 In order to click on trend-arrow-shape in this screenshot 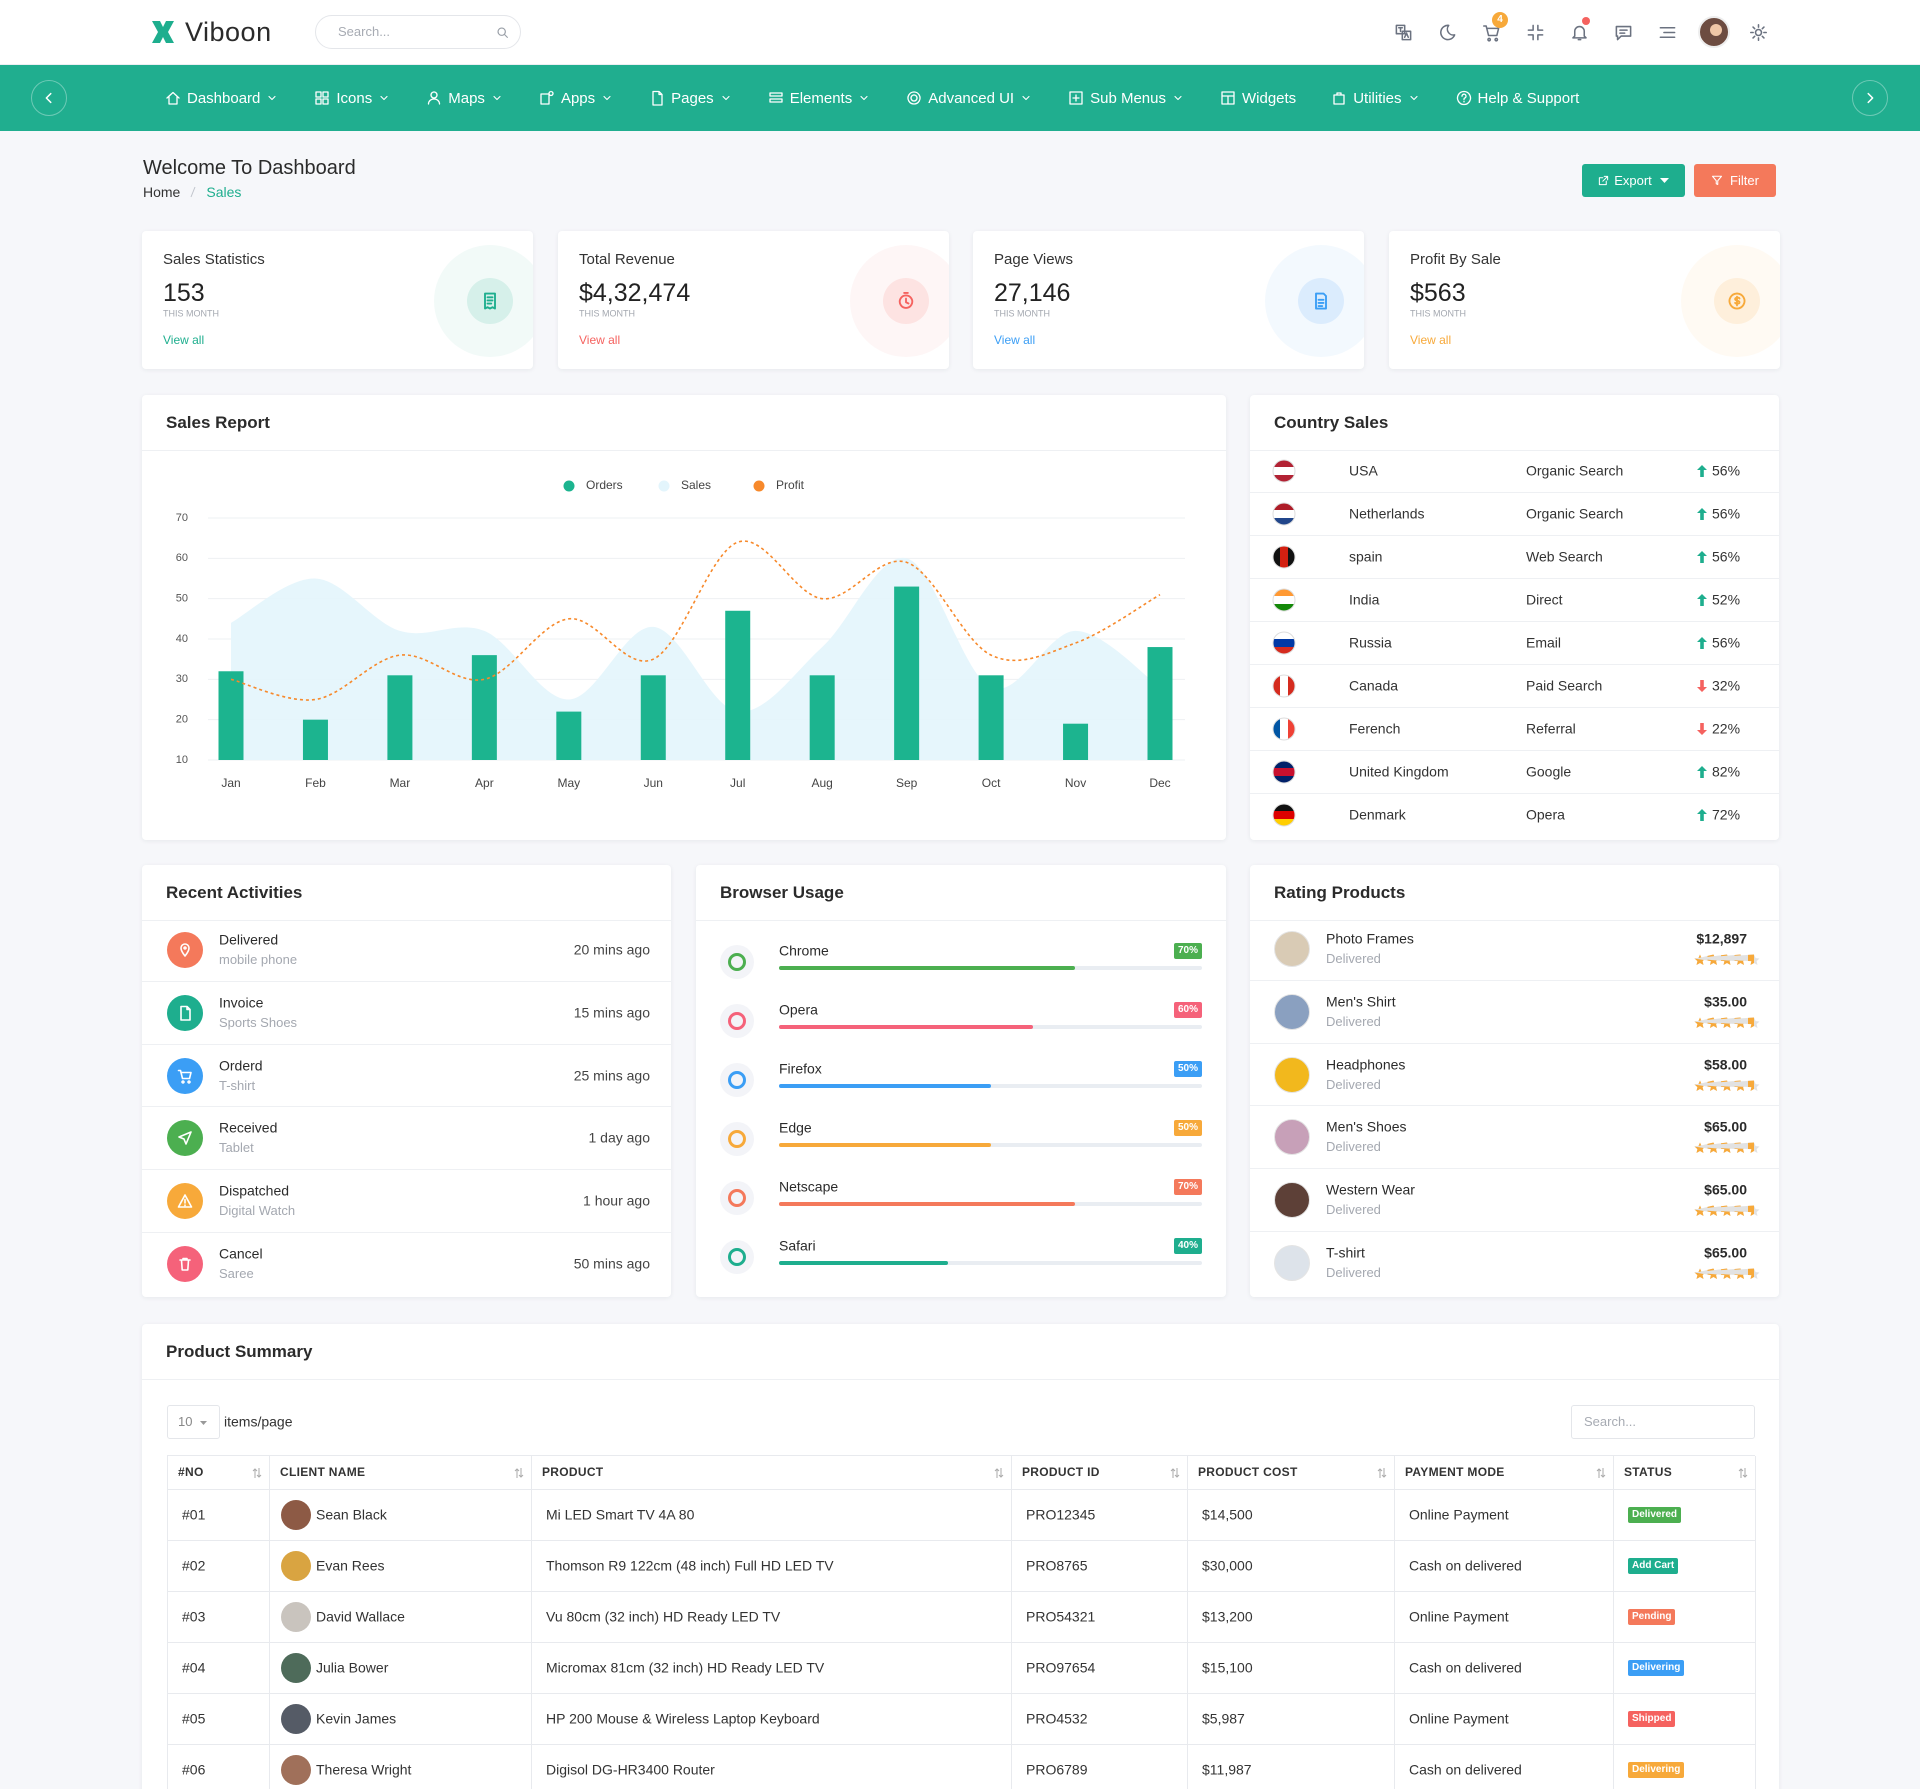, I will do `click(1702, 514)`.